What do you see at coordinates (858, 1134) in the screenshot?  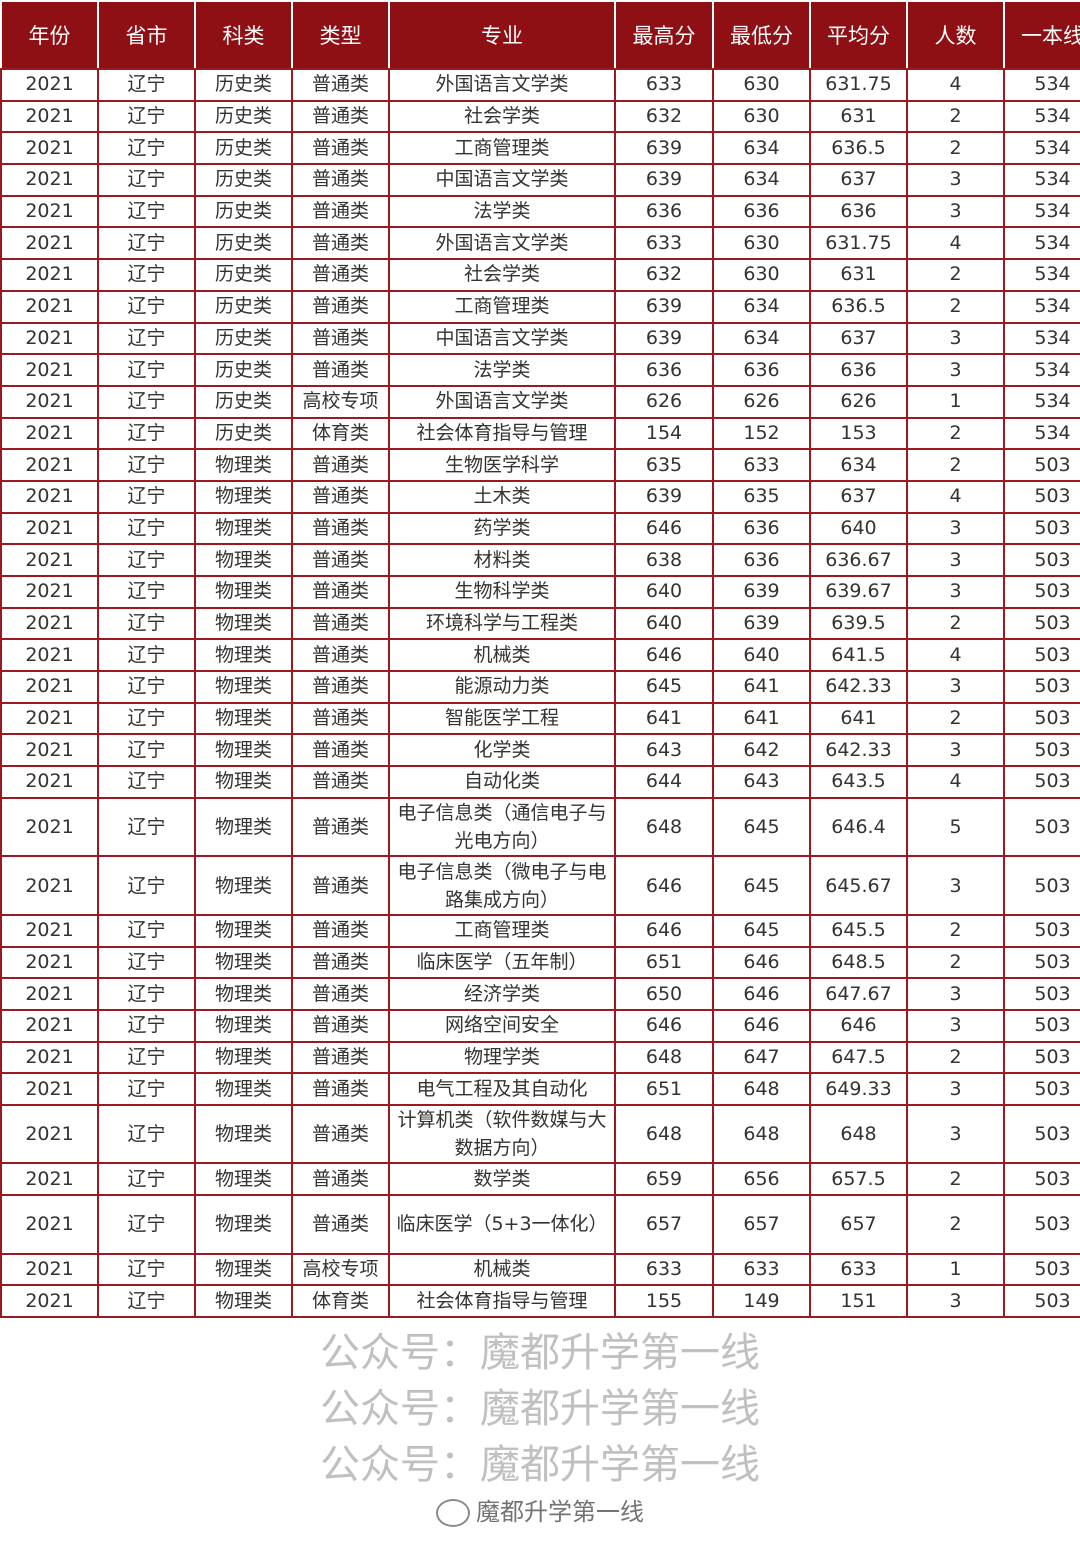 I see `cell-avg-score: 648` at bounding box center [858, 1134].